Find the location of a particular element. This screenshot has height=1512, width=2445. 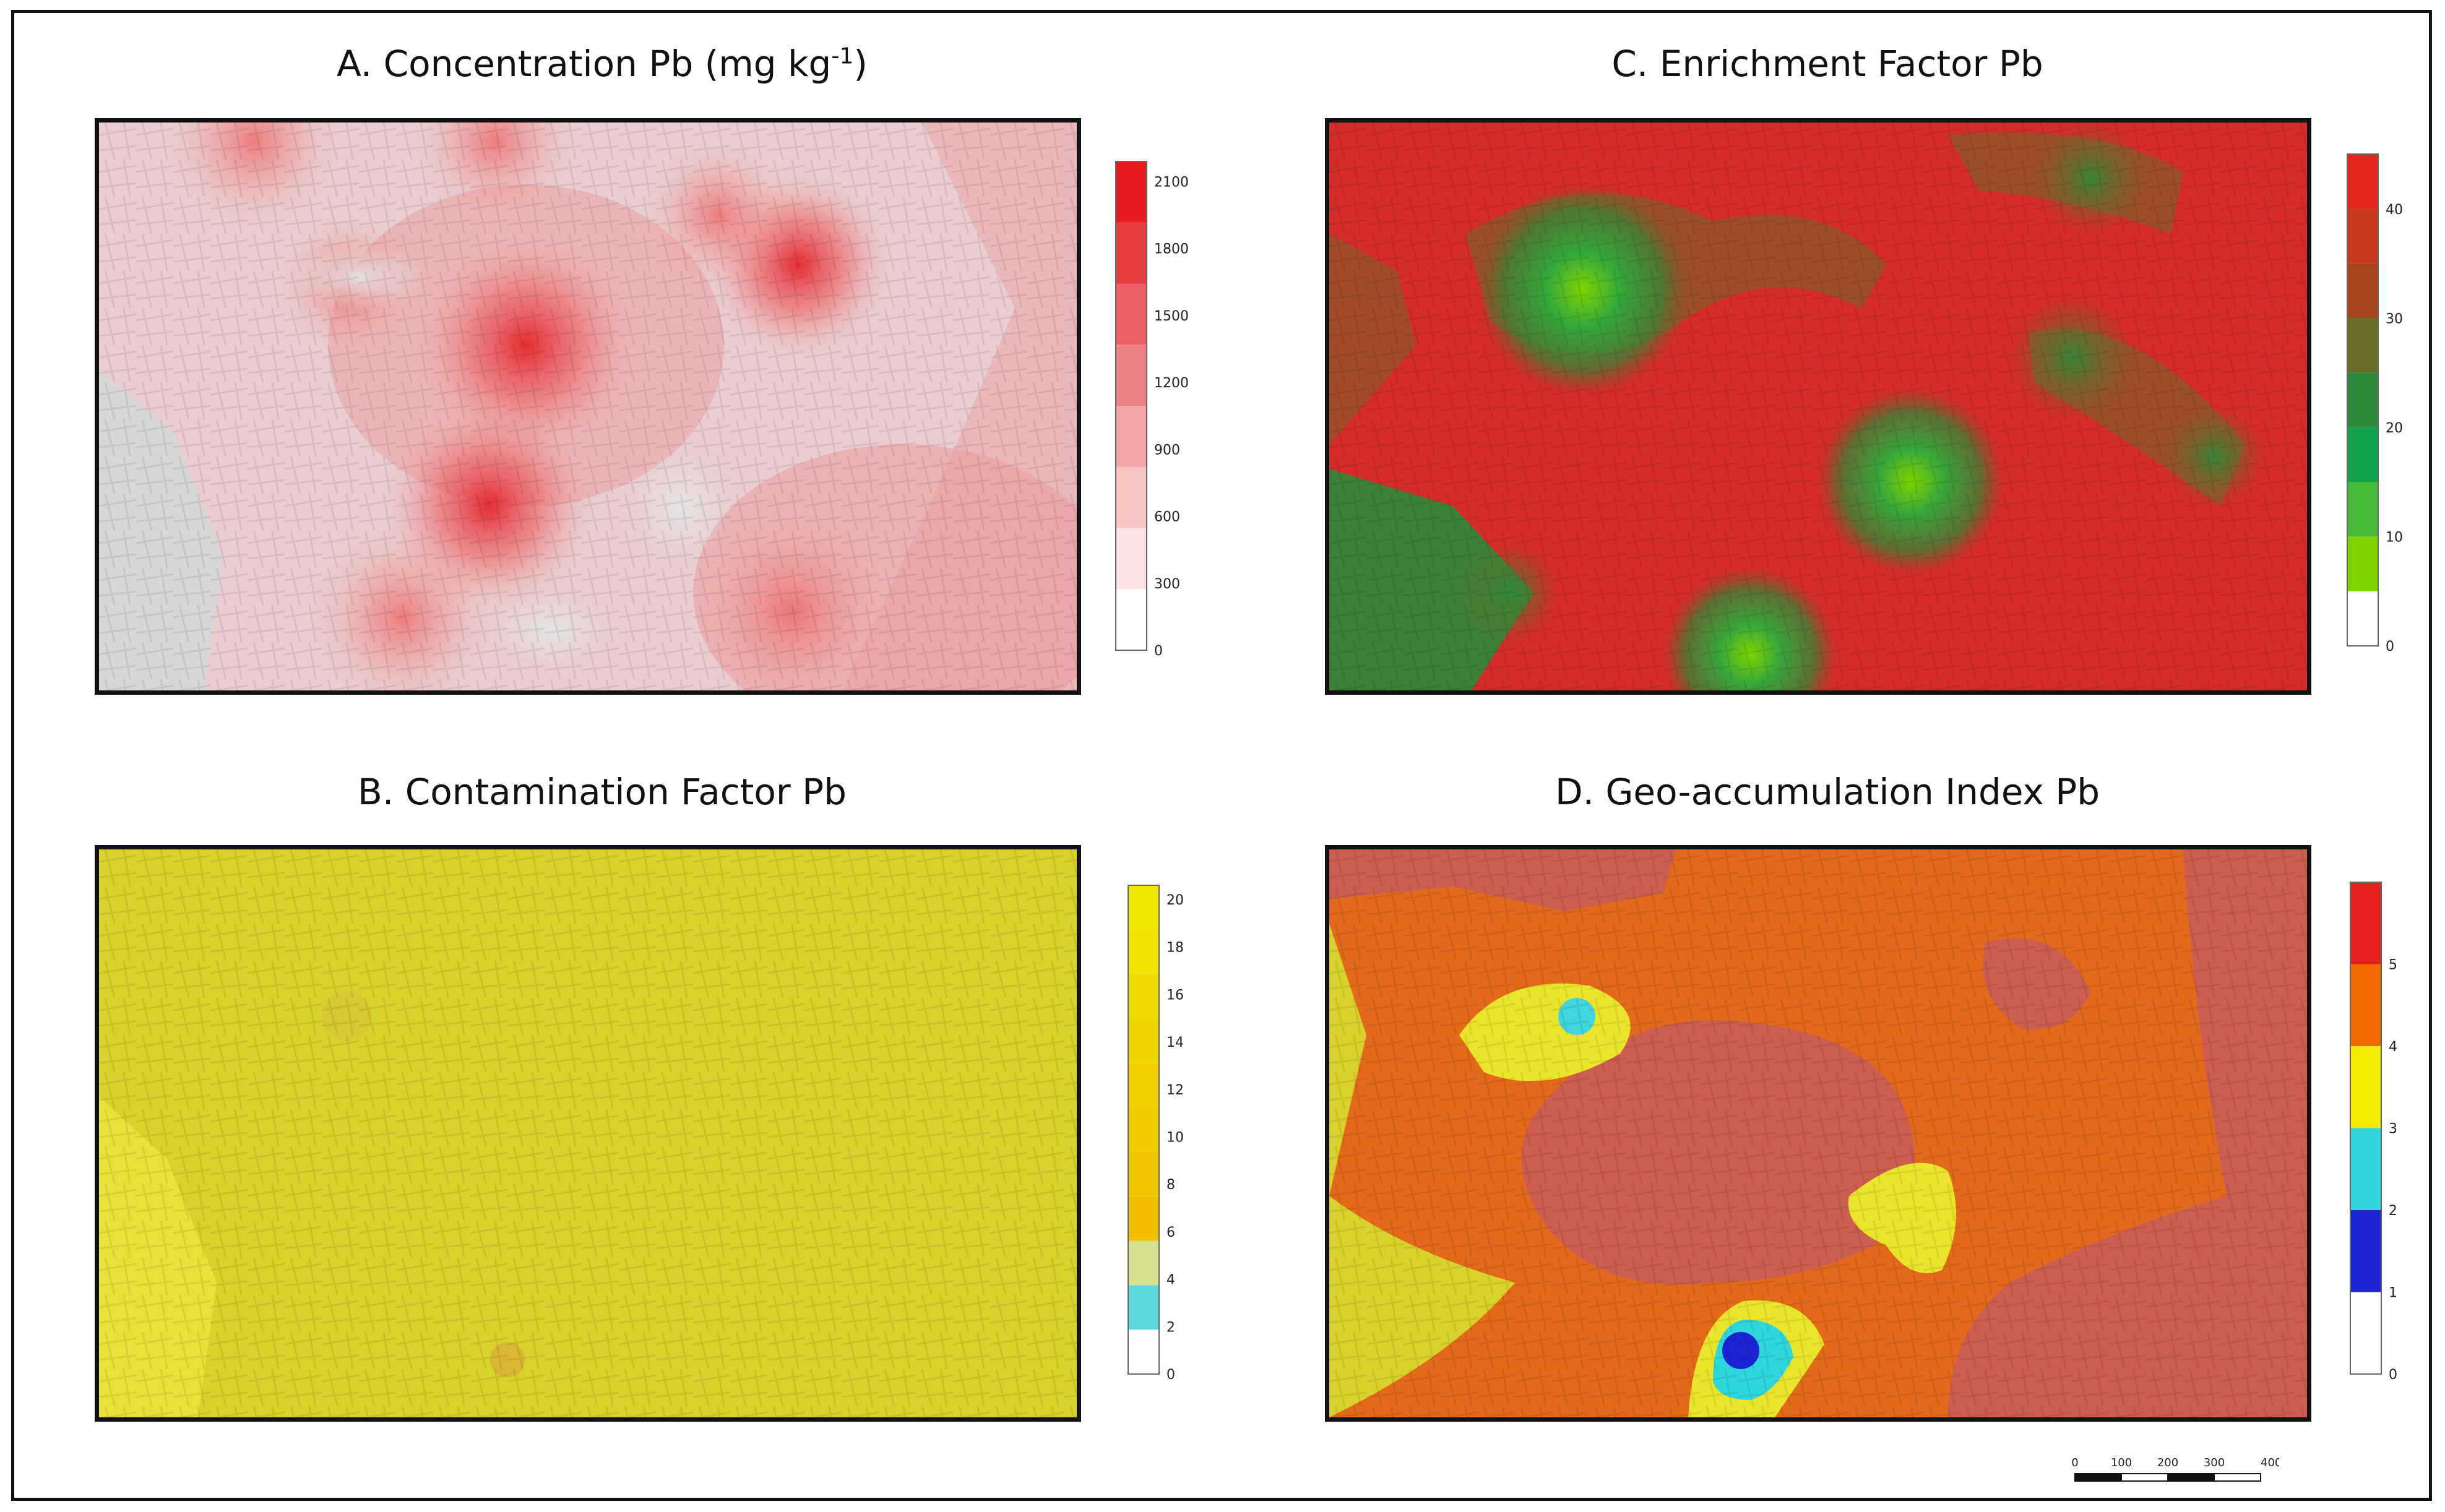

legend-d: 0 1 2 3 4 5 is located at coordinates (2393, 1136).